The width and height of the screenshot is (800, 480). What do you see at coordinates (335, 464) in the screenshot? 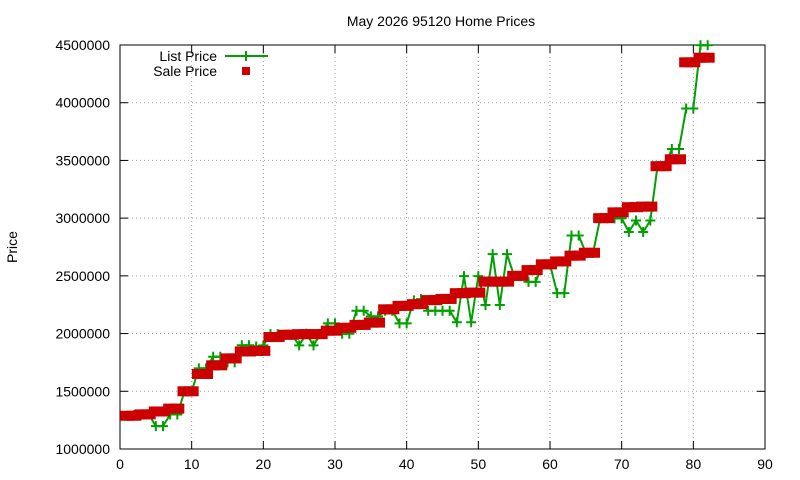
I see `x-tick-label: 30` at bounding box center [335, 464].